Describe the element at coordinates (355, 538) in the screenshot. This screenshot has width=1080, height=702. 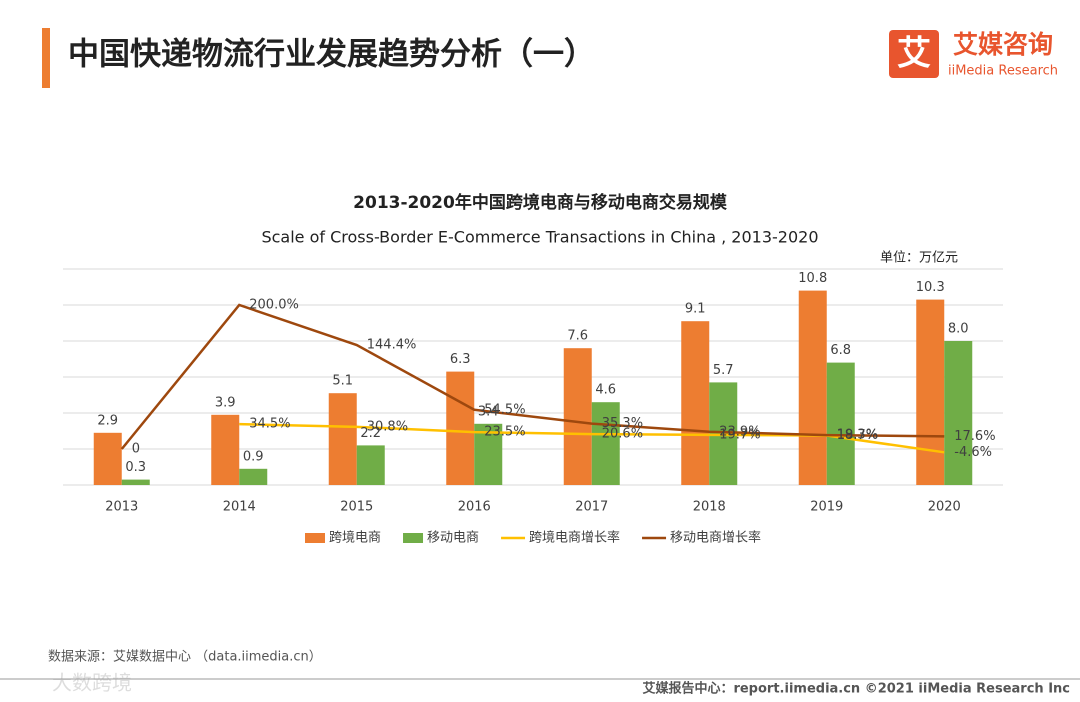
I see `legend-label: 跨境电商` at that location.